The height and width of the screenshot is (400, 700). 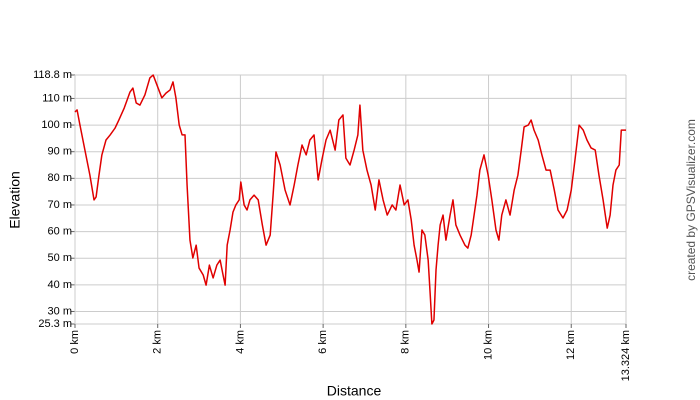 I want to click on y-tick-label: 50 m, so click(x=60, y=258).